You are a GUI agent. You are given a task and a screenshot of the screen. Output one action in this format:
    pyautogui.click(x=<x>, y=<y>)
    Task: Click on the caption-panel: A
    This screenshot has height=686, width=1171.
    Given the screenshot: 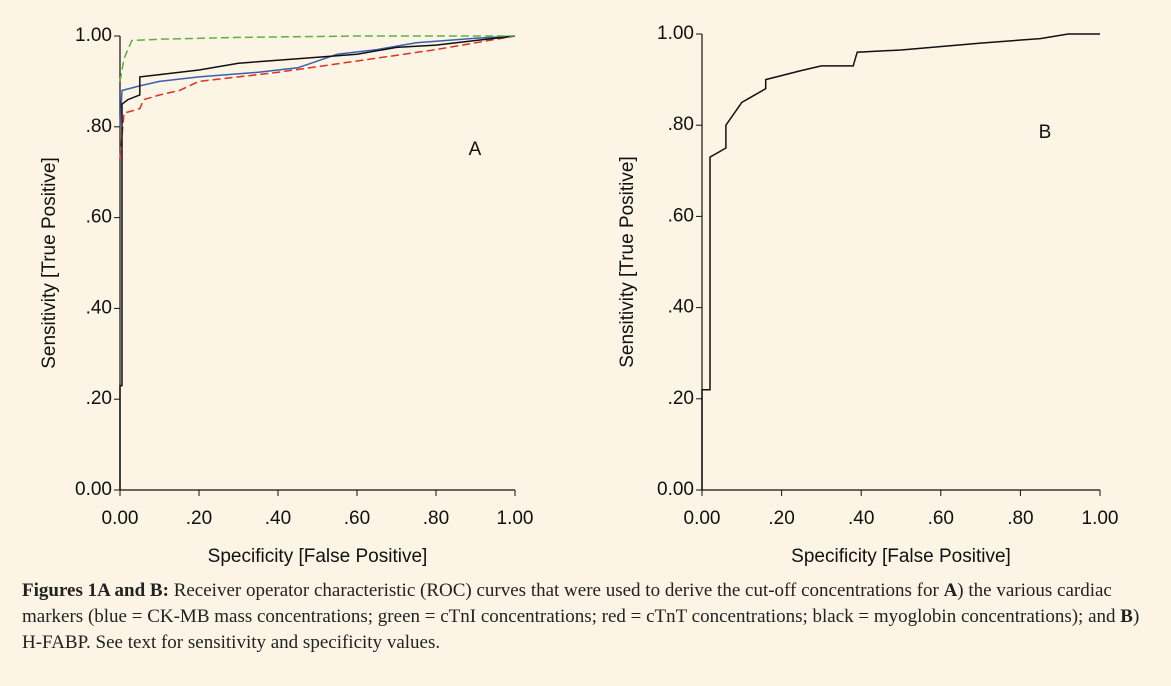 What is the action you would take?
    pyautogui.click(x=950, y=590)
    